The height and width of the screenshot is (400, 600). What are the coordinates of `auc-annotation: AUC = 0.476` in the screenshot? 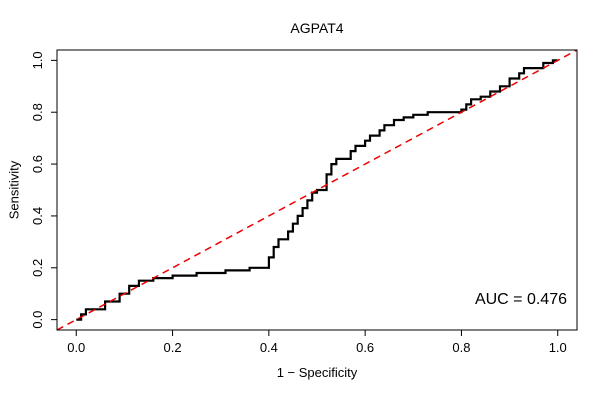 It's located at (520, 299).